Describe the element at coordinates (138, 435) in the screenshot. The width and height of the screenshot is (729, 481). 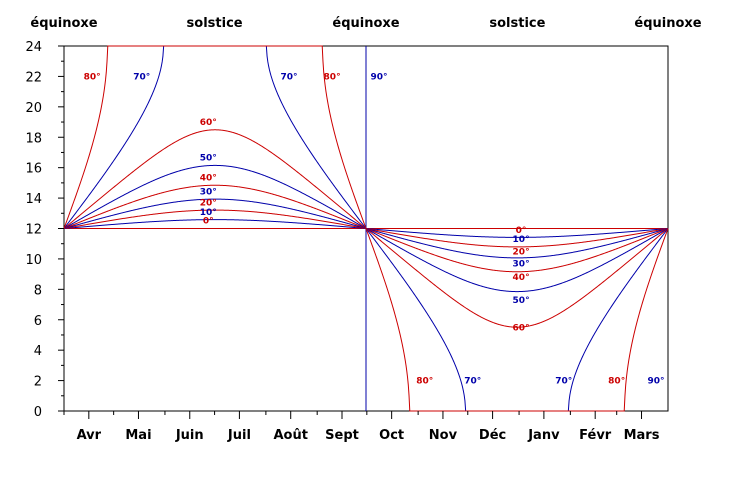
I see `x-tick-label-Mai: Mai` at that location.